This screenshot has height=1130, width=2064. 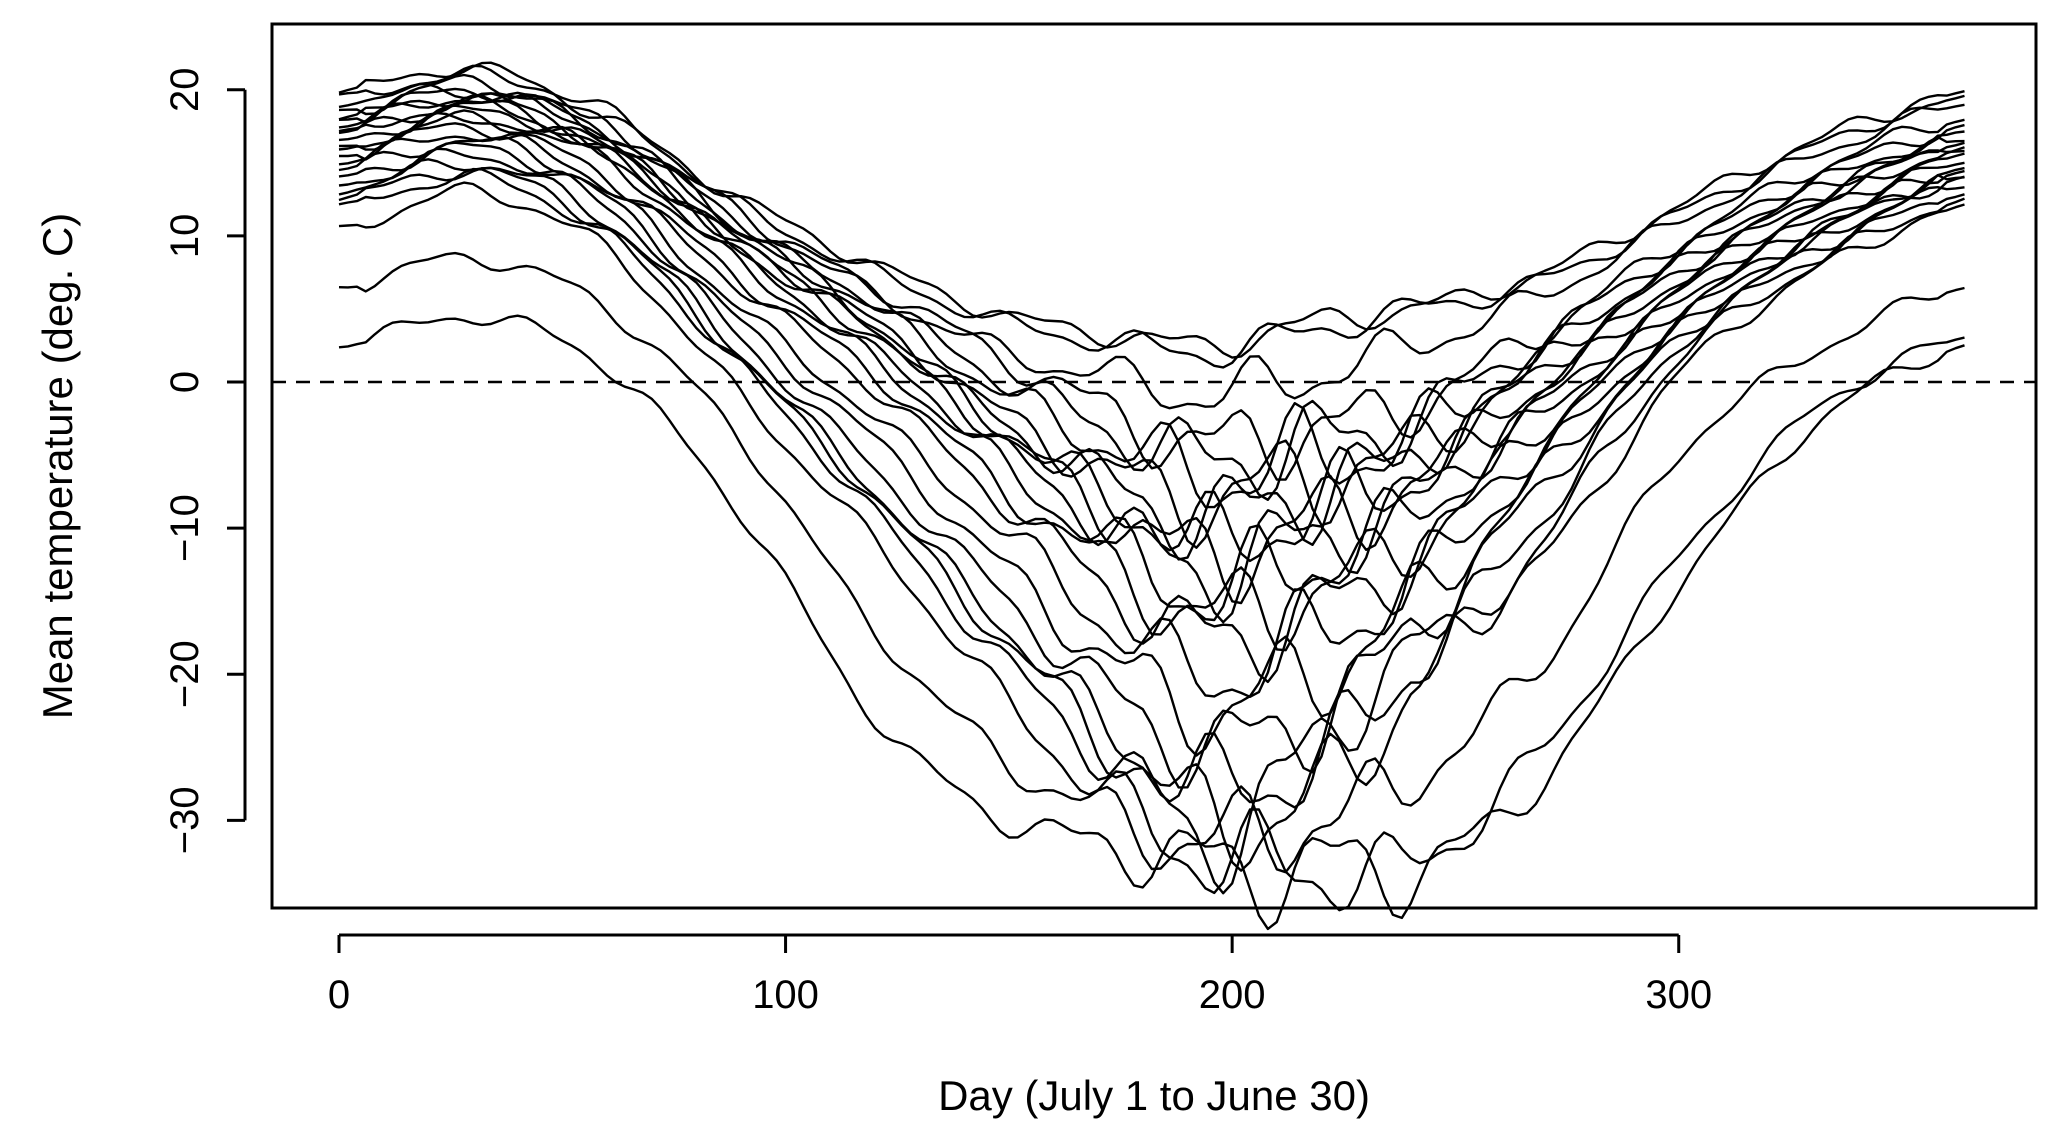 I want to click on x-axis: 0 100 200 300, so click(x=1020, y=975).